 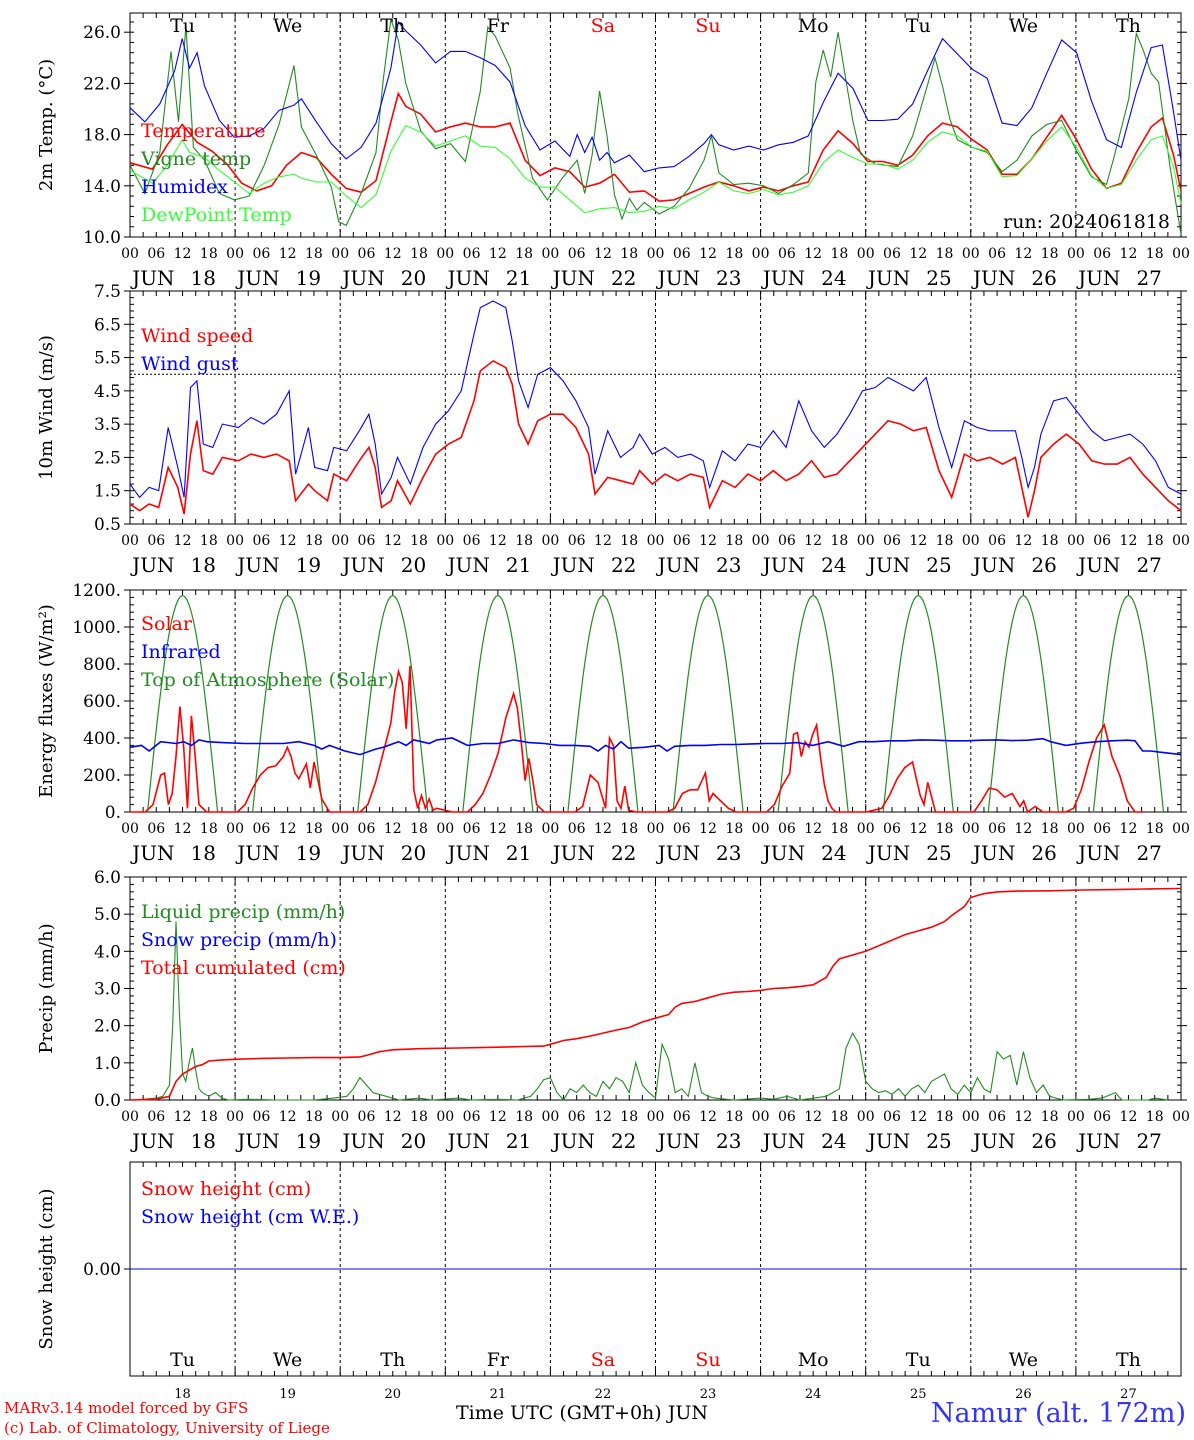 What do you see at coordinates (804, 853) in the screenshot?
I see `date-label: JUN 24` at bounding box center [804, 853].